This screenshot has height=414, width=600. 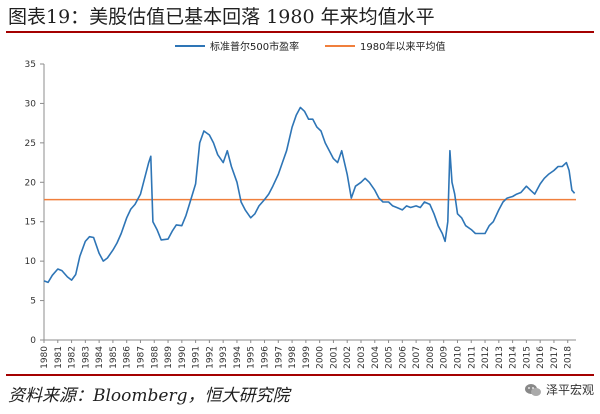 What do you see at coordinates (238, 357) in the screenshot?
I see `x-tick-label: 1994` at bounding box center [238, 357].